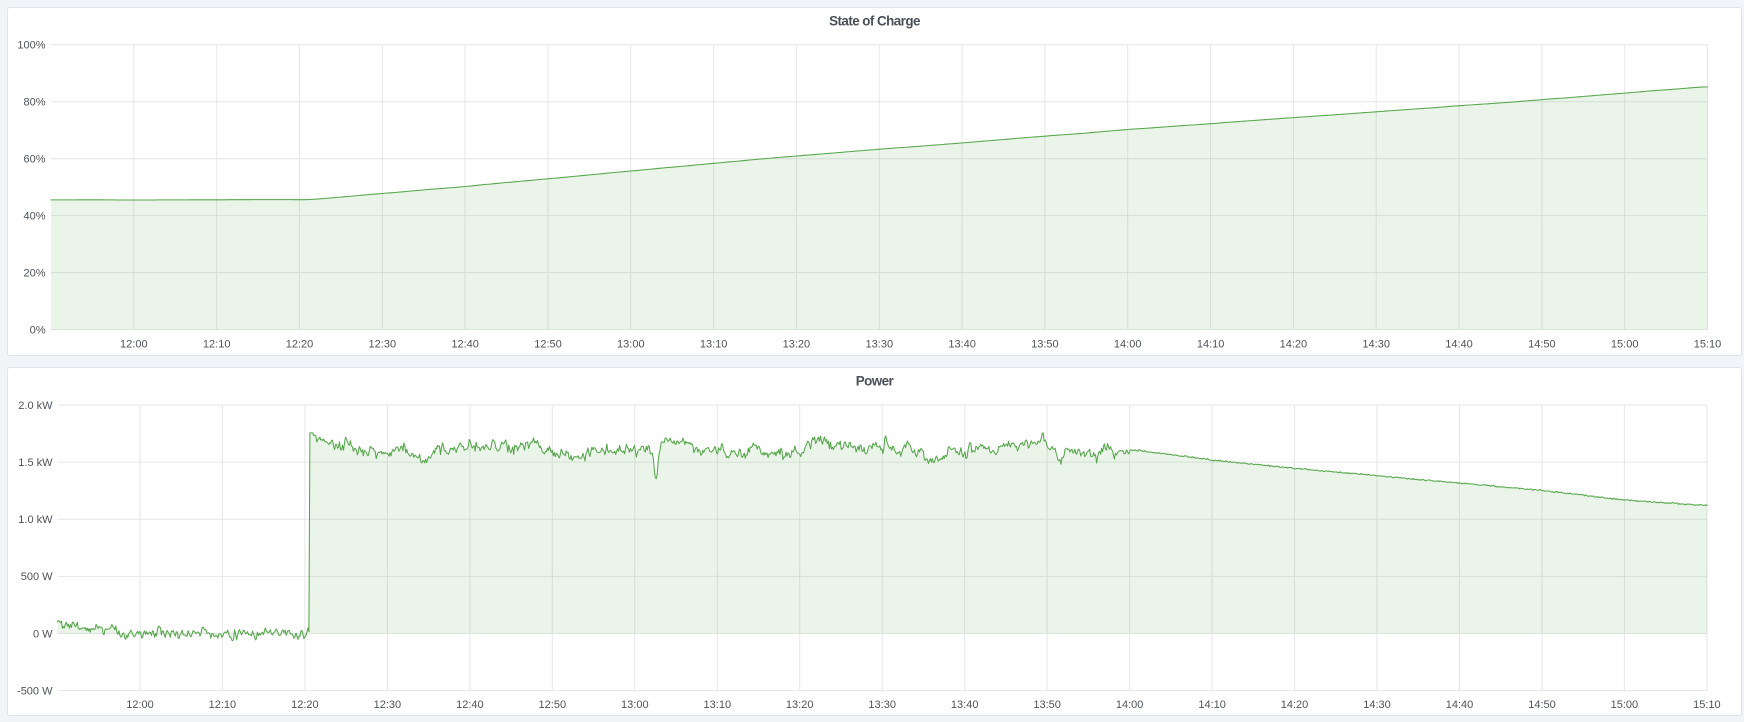 The height and width of the screenshot is (722, 1744). Describe the element at coordinates (31, 46) in the screenshot. I see `svg-text: 100%` at that location.